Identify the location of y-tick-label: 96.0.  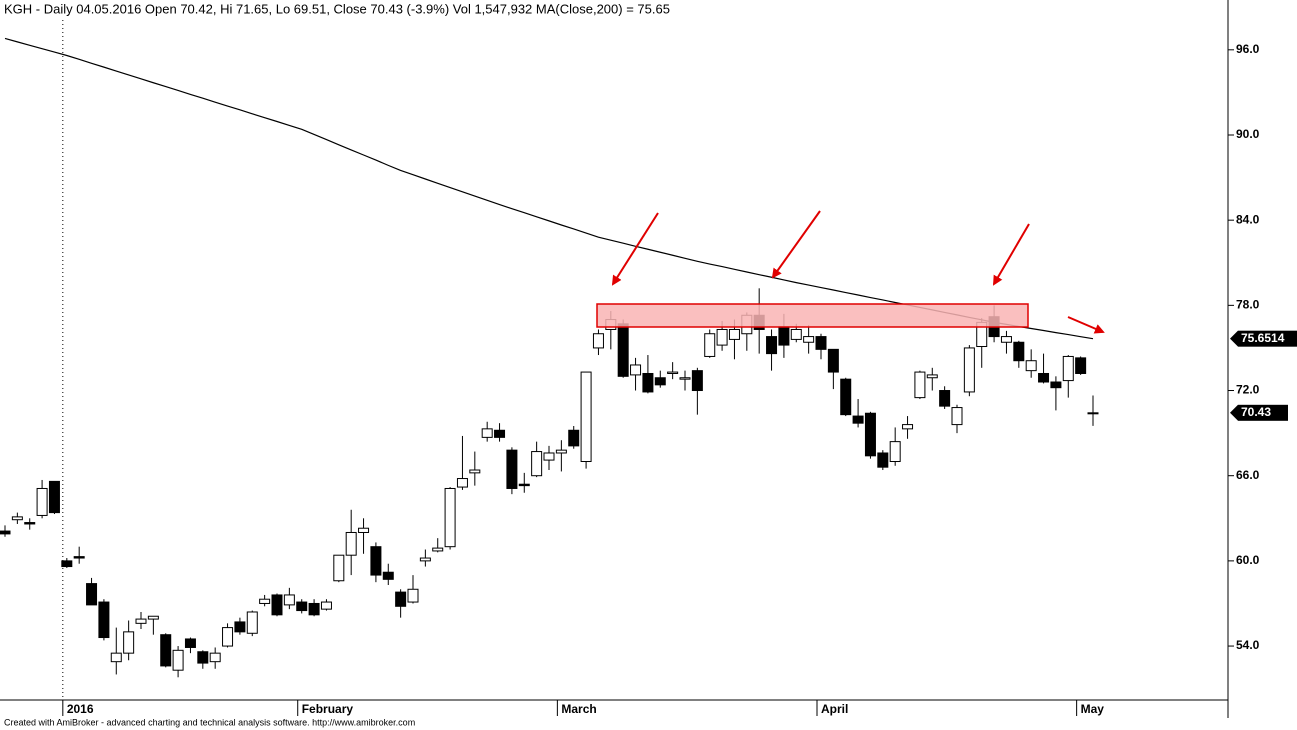
(1248, 49).